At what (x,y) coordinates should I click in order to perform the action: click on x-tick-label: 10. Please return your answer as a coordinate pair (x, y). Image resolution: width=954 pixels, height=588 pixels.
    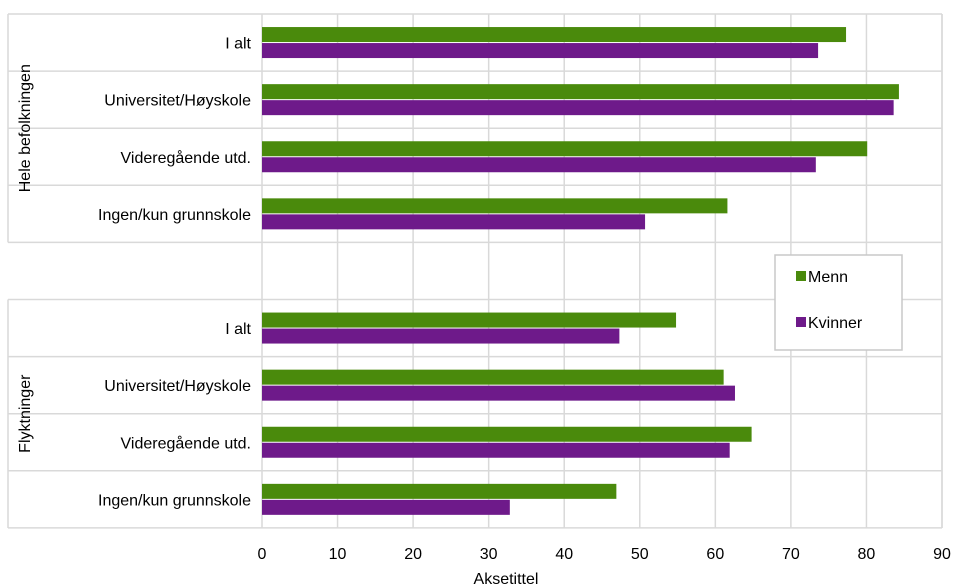
    Looking at the image, I should click on (338, 554).